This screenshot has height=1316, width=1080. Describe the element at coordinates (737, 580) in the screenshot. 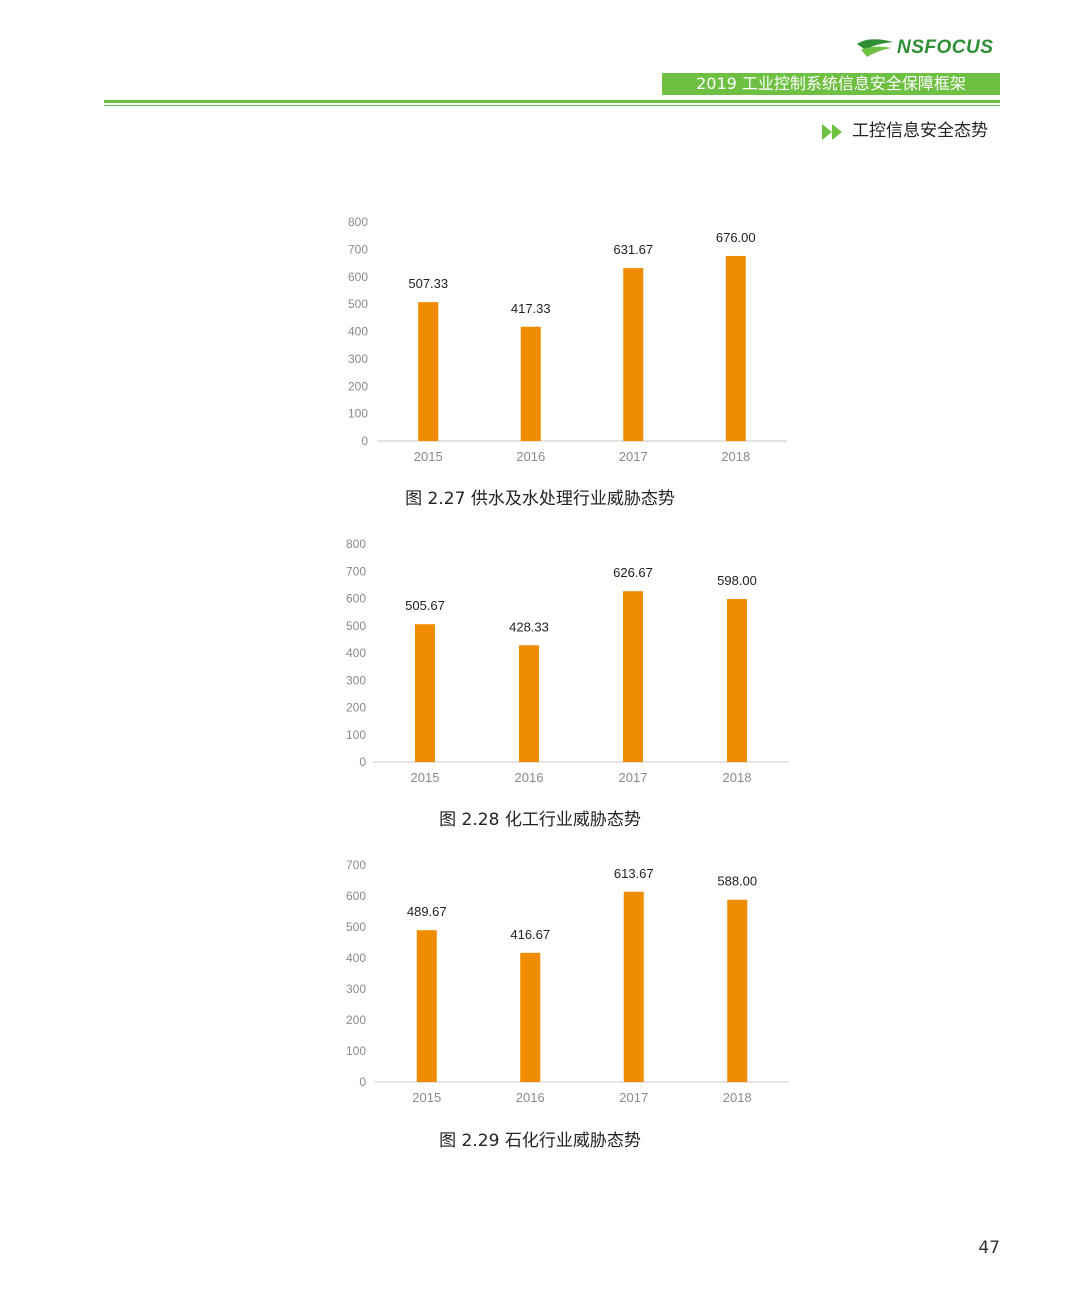

I see `data-label-2018: 598.00` at that location.